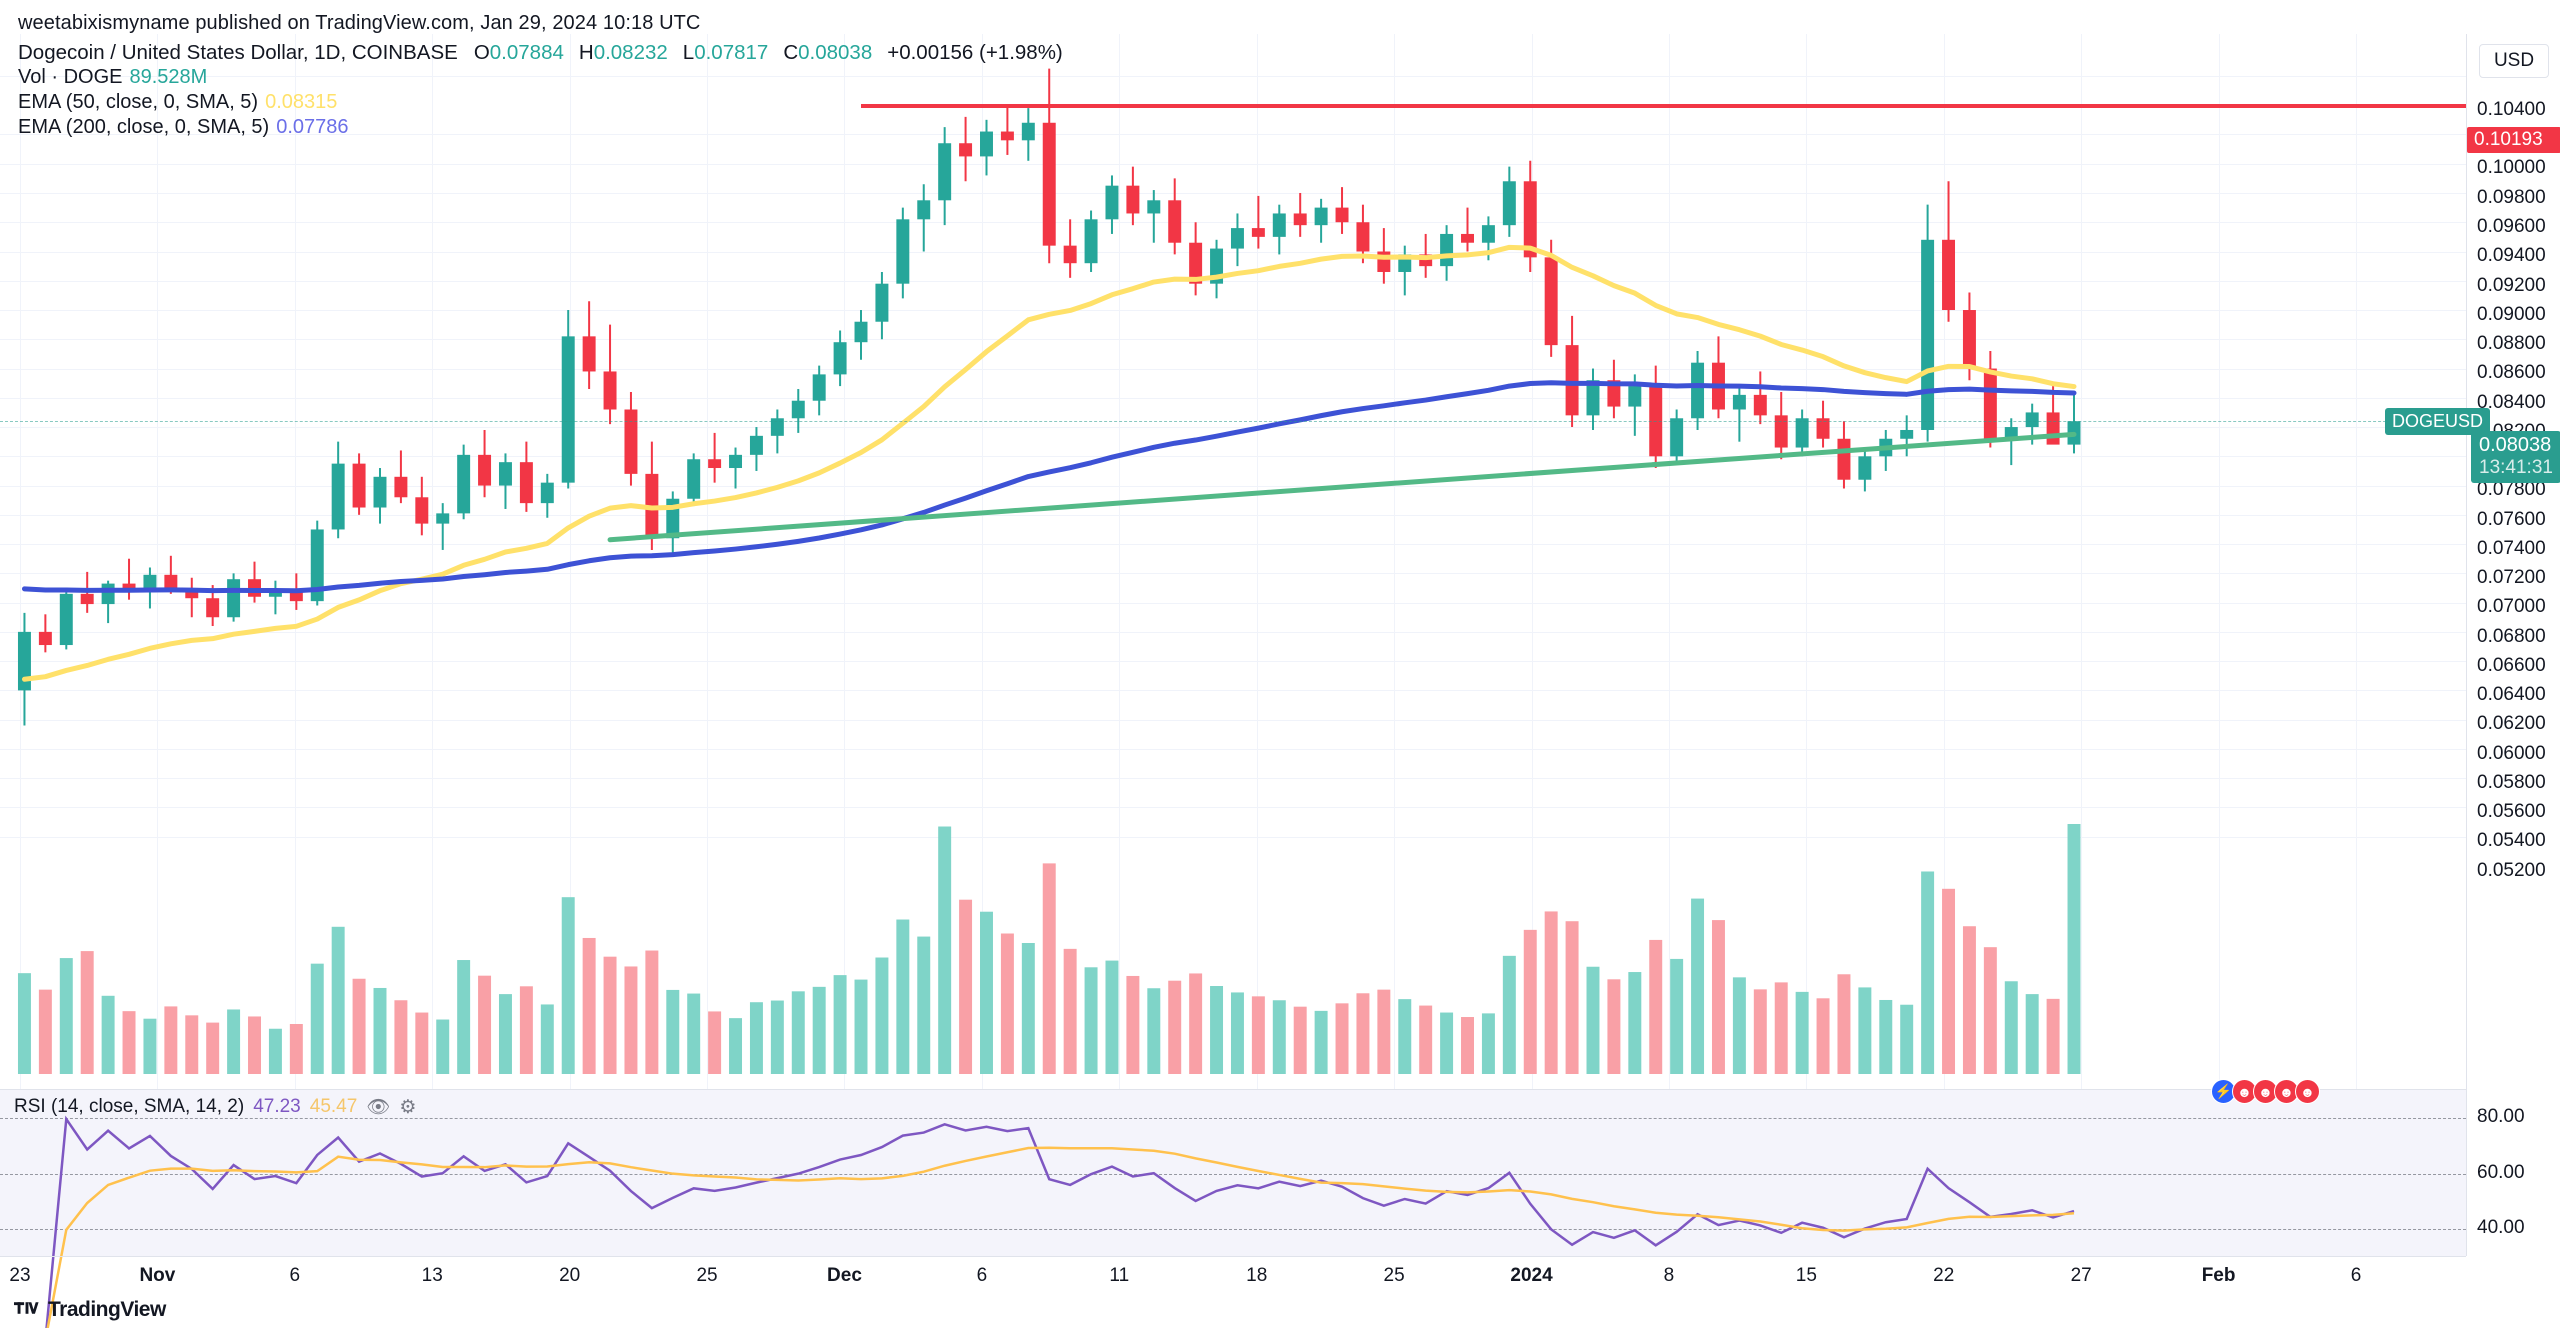 Image resolution: width=2560 pixels, height=1328 pixels. I want to click on rsi-tick-label: 40.00, so click(2501, 1228).